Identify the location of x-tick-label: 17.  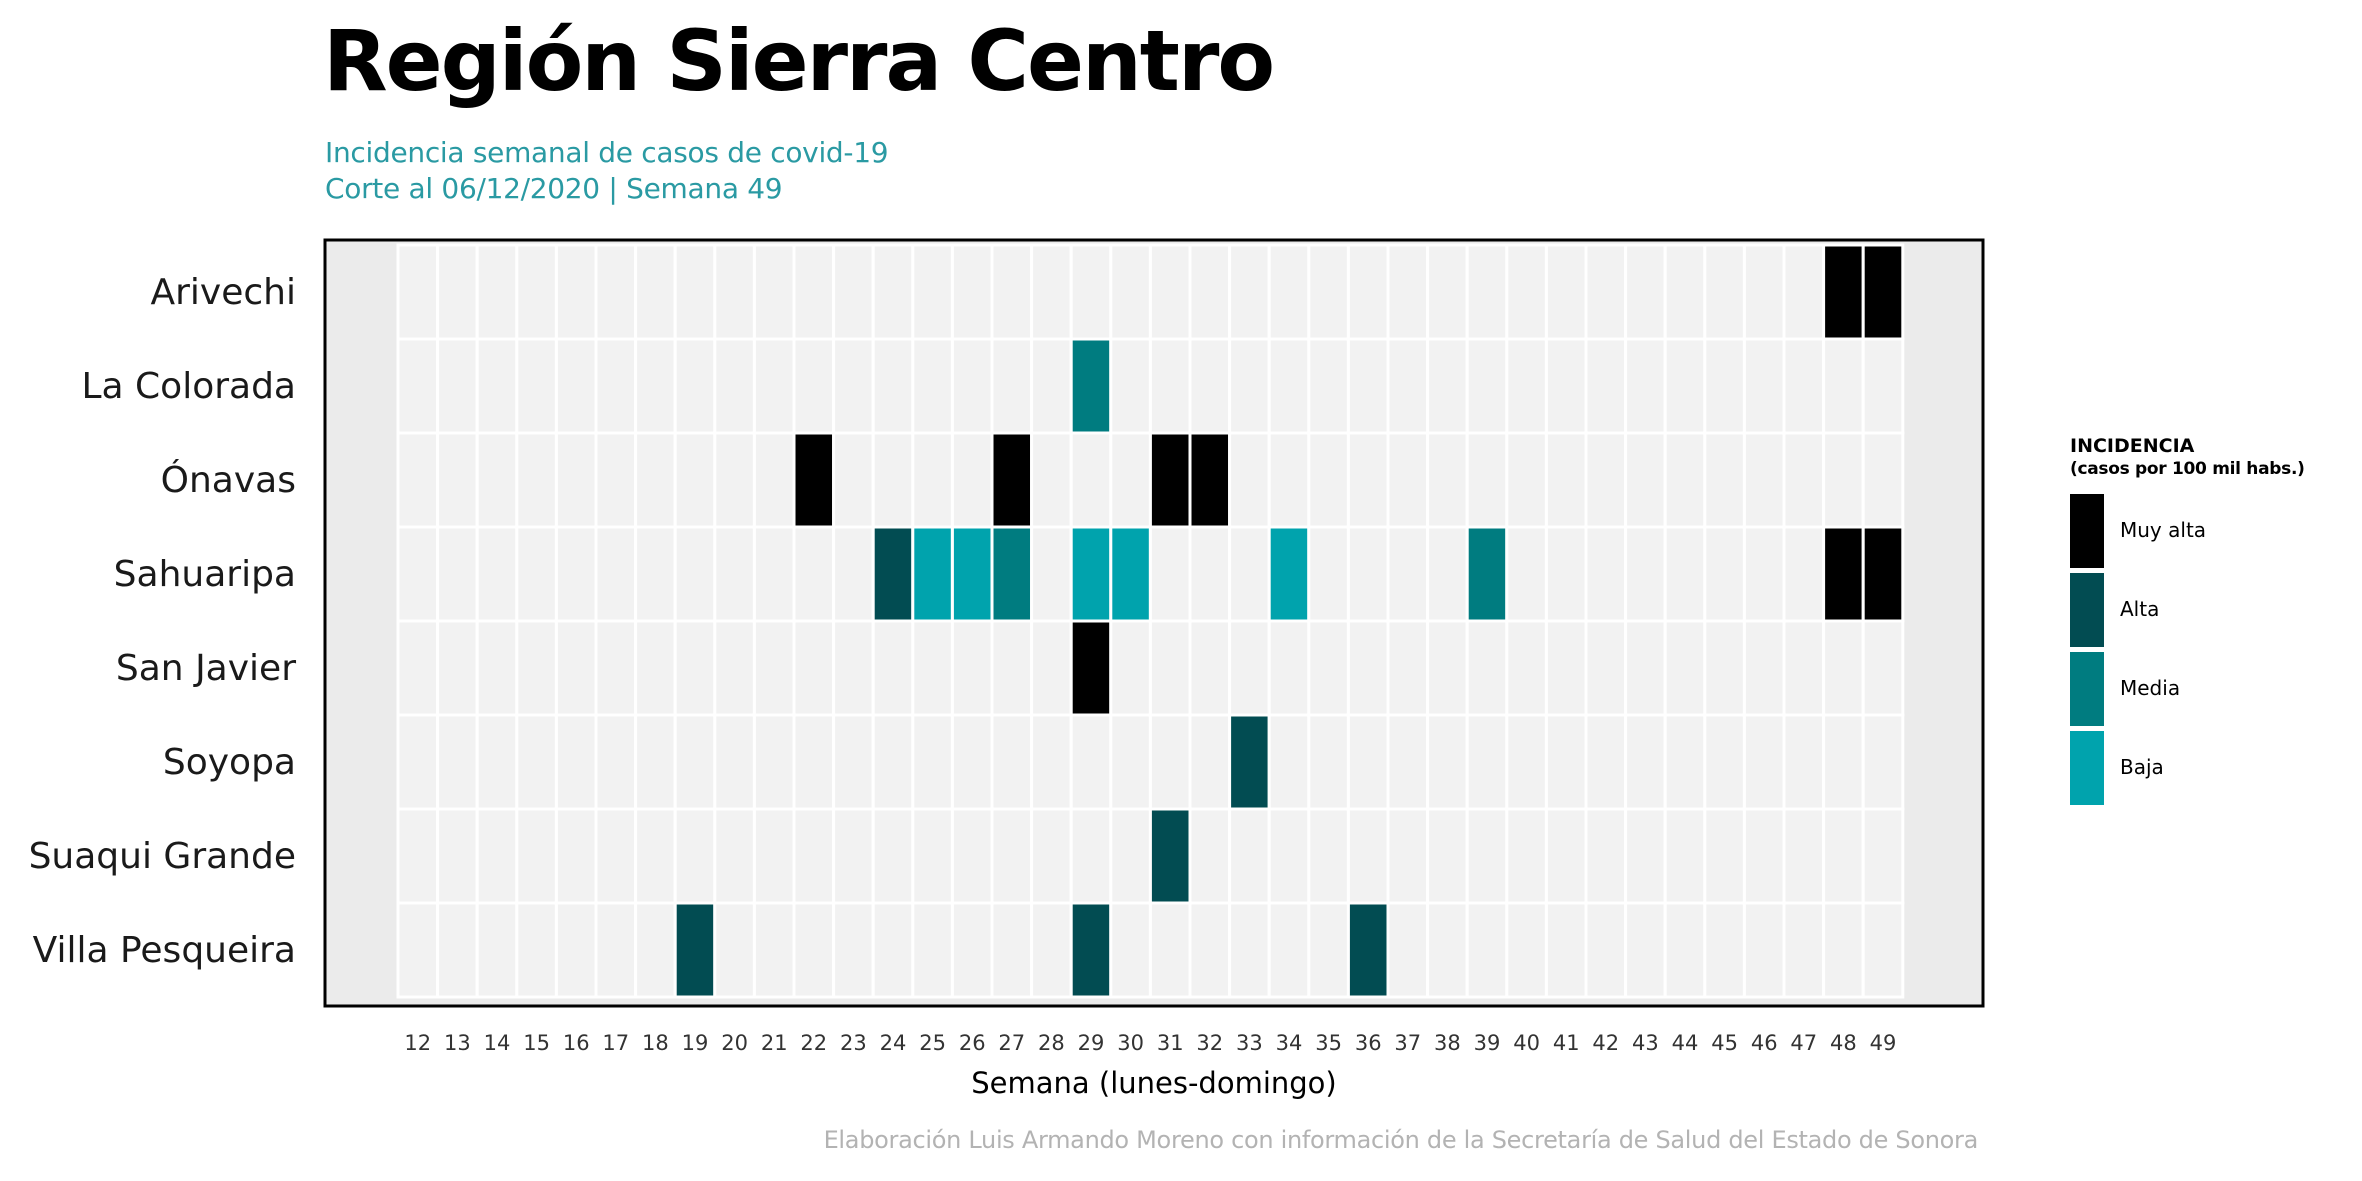
(615, 1043).